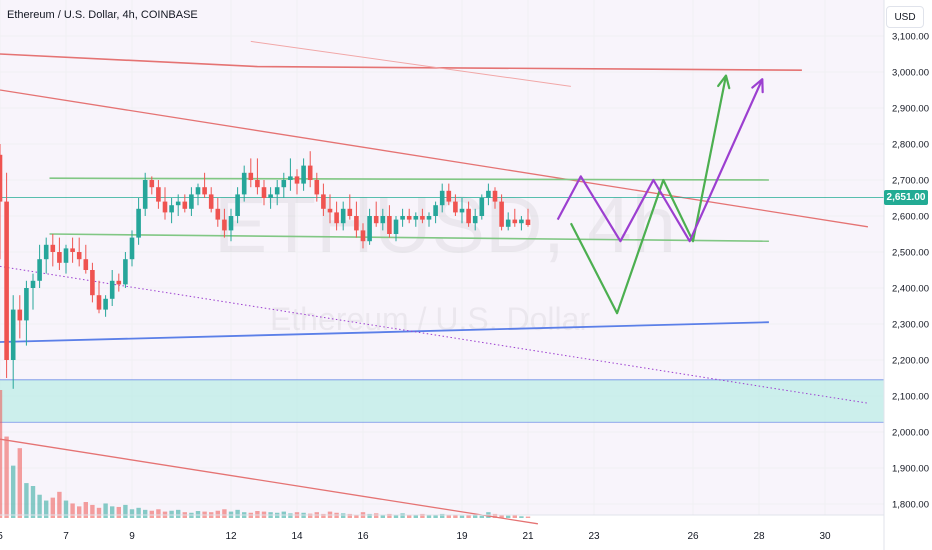 This screenshot has width=932, height=550. Describe the element at coordinates (415, 536) in the screenshot. I see `time-axis: 5 7 9 12 14 16 19 21 23 26 28 30` at that location.